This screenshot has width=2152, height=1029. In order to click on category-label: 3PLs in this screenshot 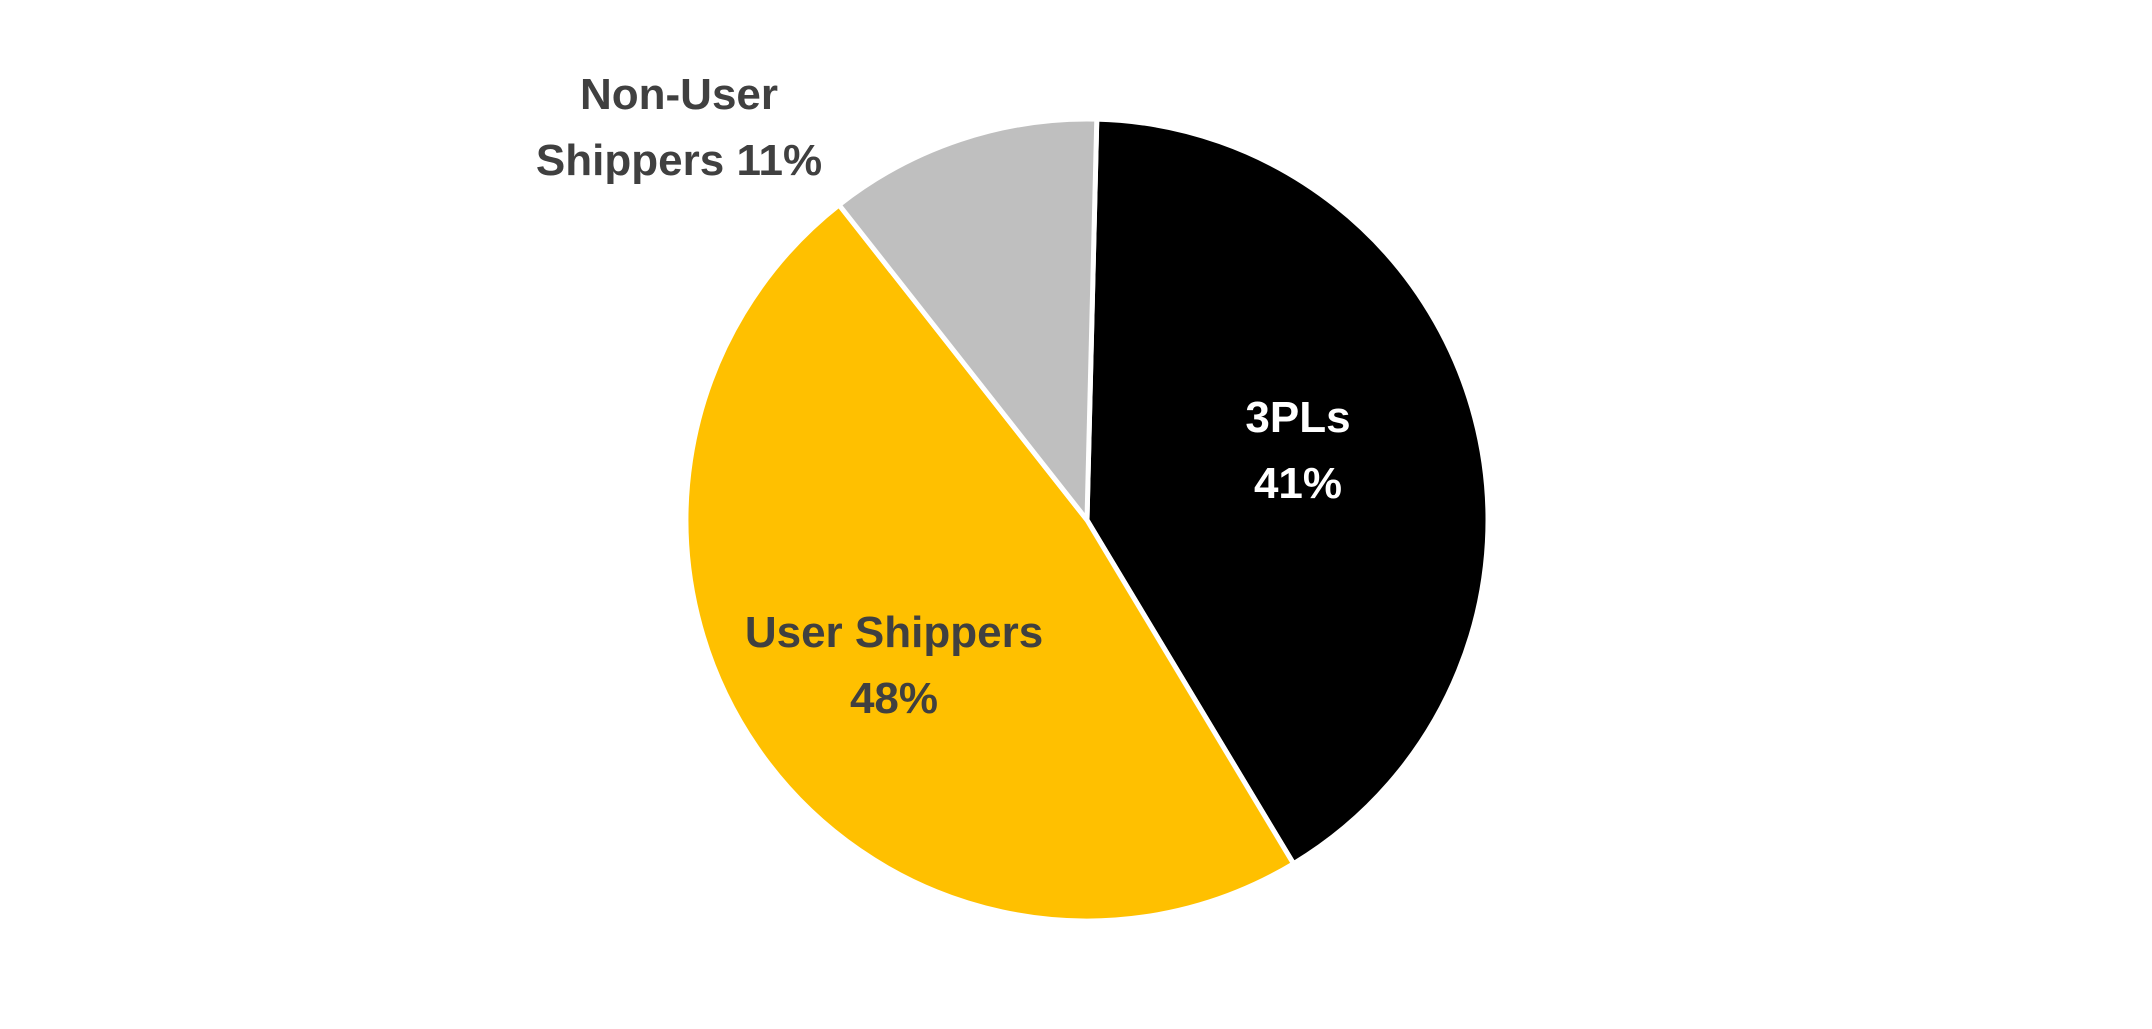, I will do `click(1298, 417)`.